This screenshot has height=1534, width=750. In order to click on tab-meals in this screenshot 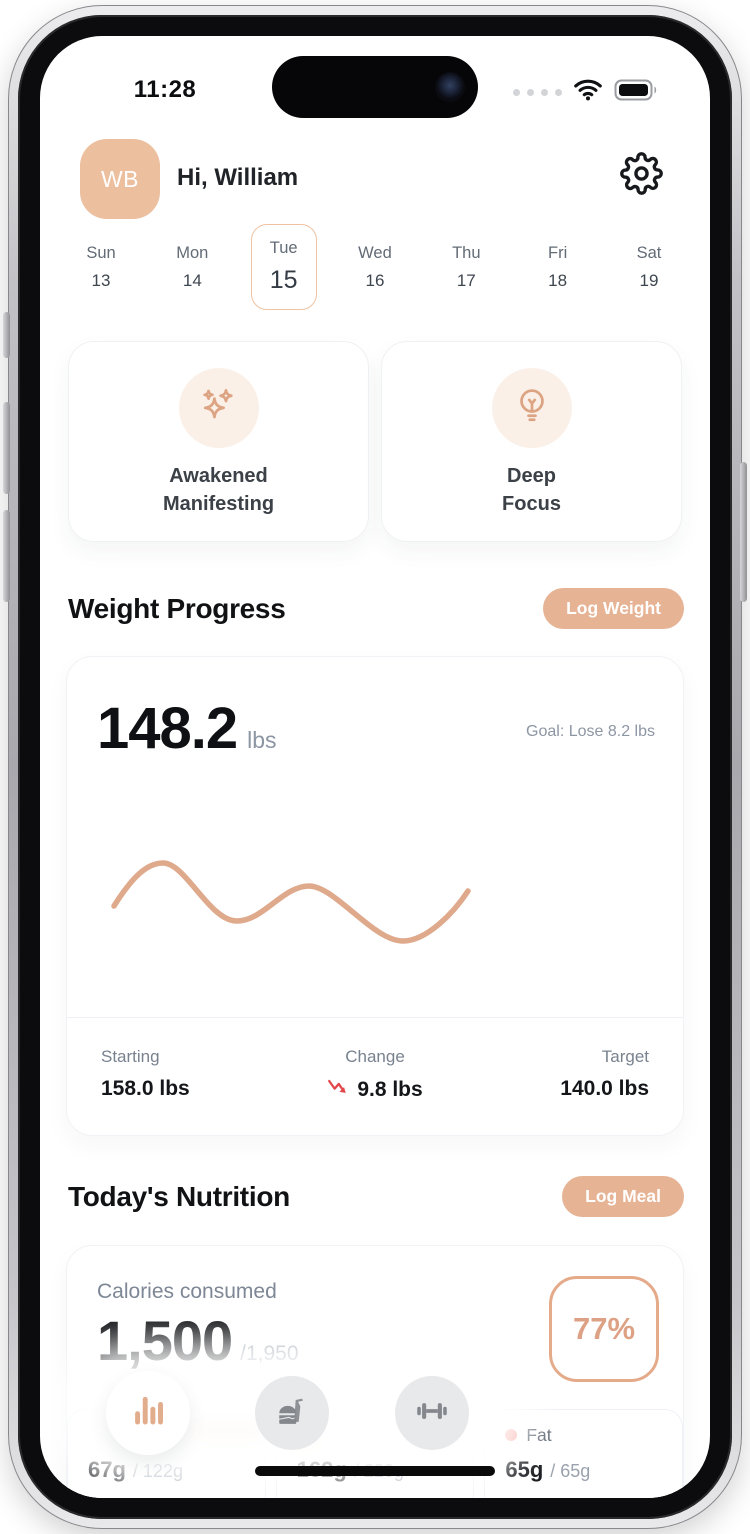, I will do `click(292, 1413)`.